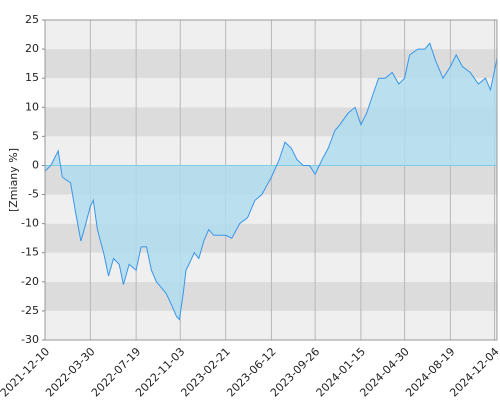 This screenshot has height=400, width=500. What do you see at coordinates (33, 194) in the screenshot?
I see `y-tick-label: -5` at bounding box center [33, 194].